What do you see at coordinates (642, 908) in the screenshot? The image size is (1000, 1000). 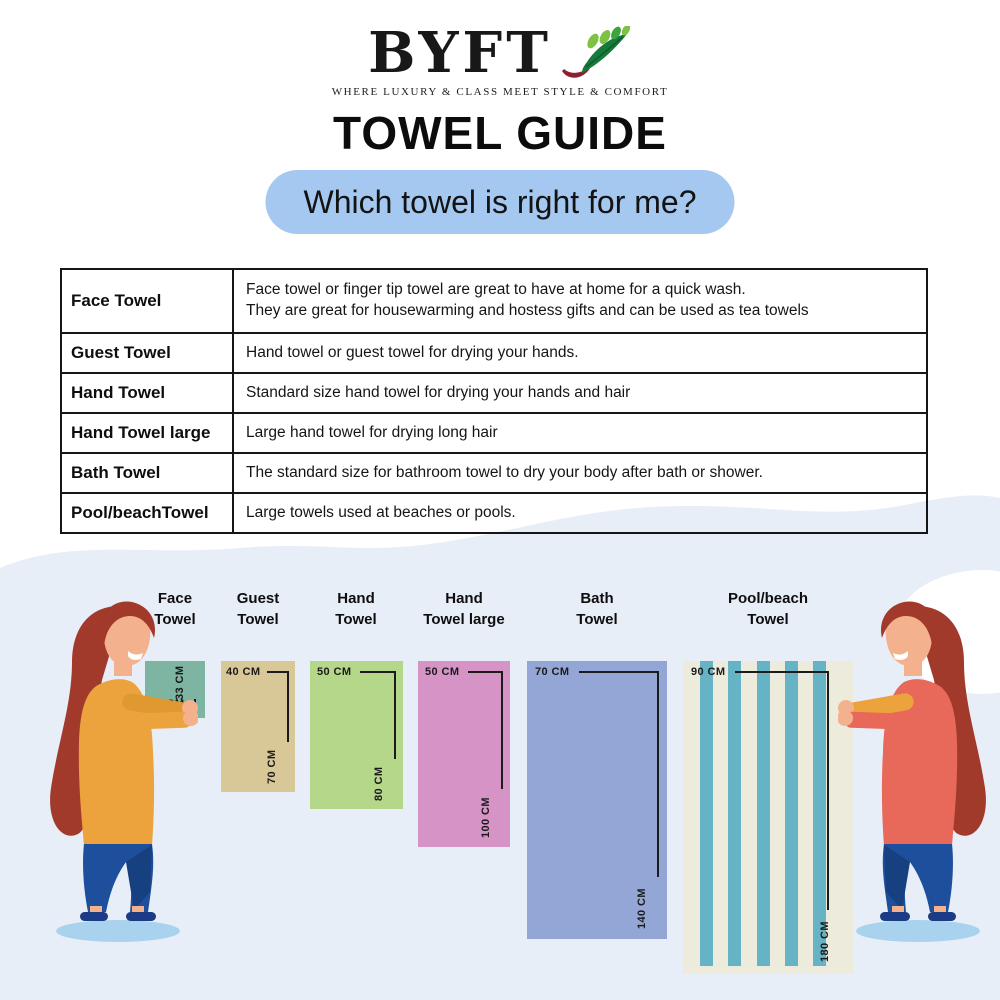 I see `bath-height-label: 140 CM` at bounding box center [642, 908].